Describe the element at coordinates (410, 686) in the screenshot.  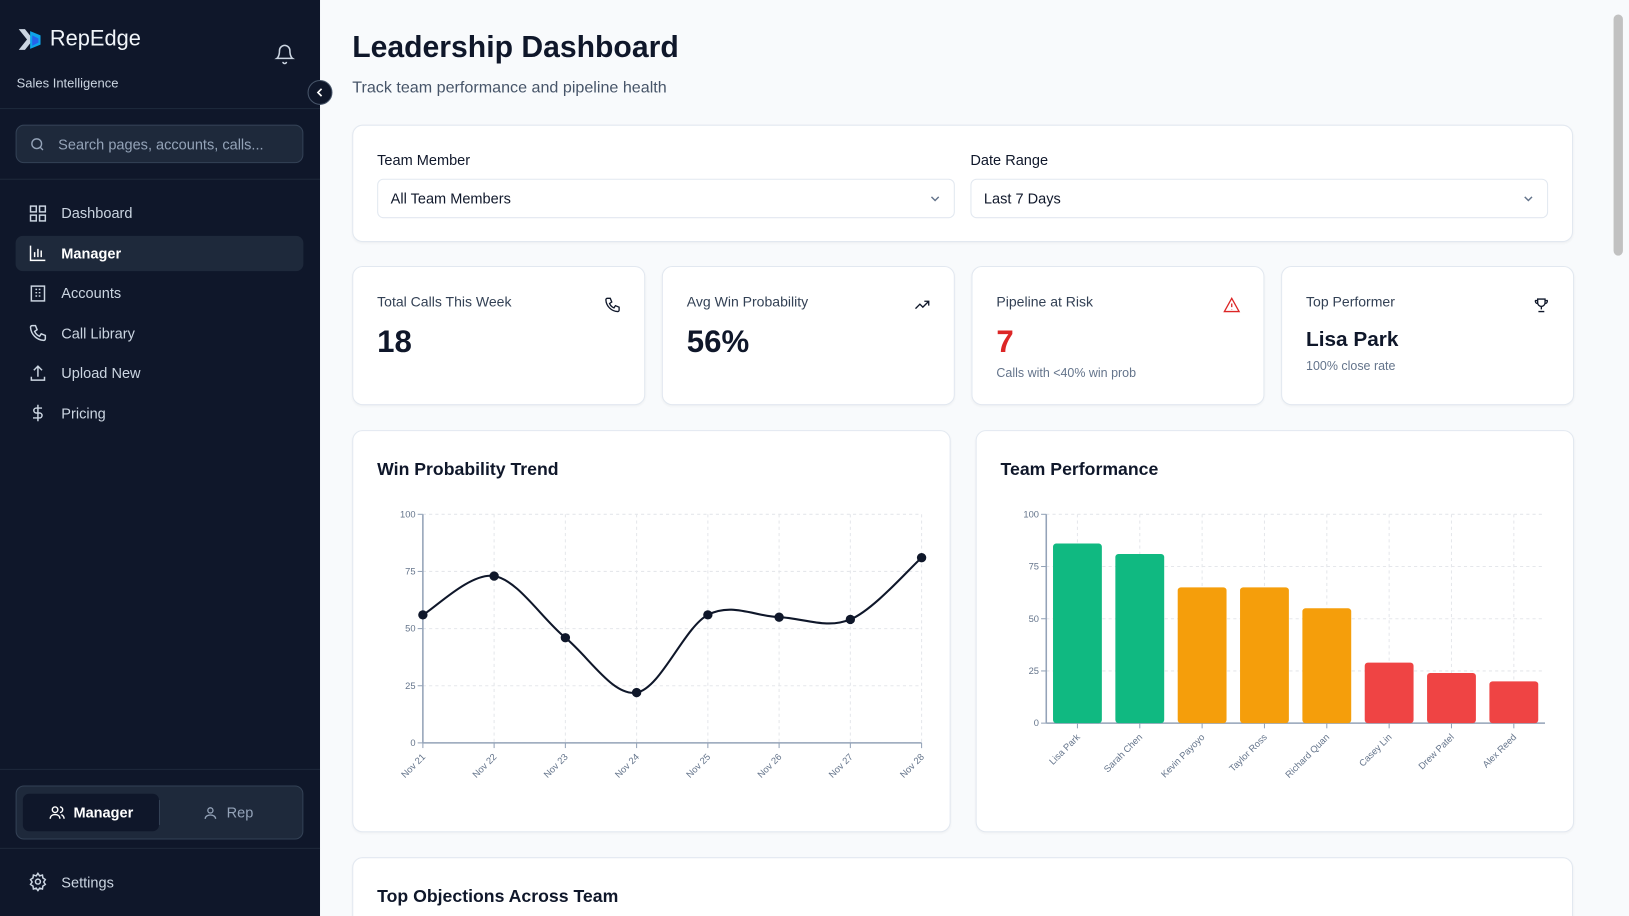
I see `y-tick-label: 25` at that location.